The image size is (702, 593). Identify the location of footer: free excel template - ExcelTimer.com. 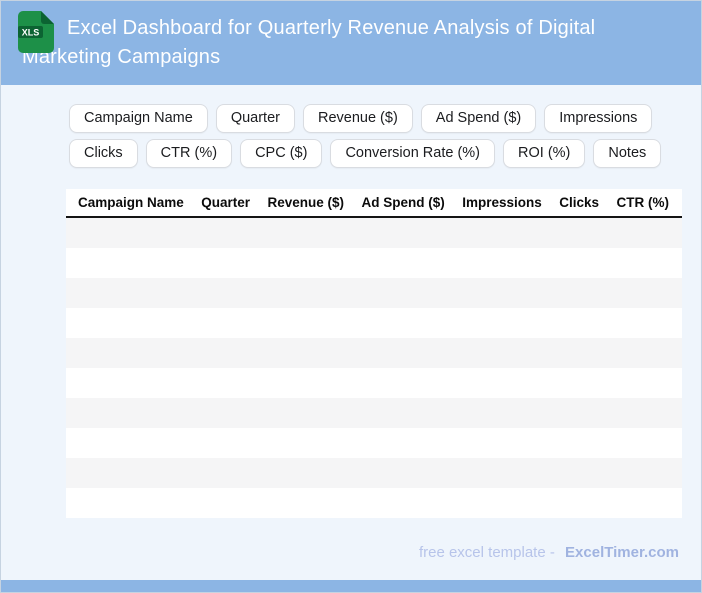
(340, 552).